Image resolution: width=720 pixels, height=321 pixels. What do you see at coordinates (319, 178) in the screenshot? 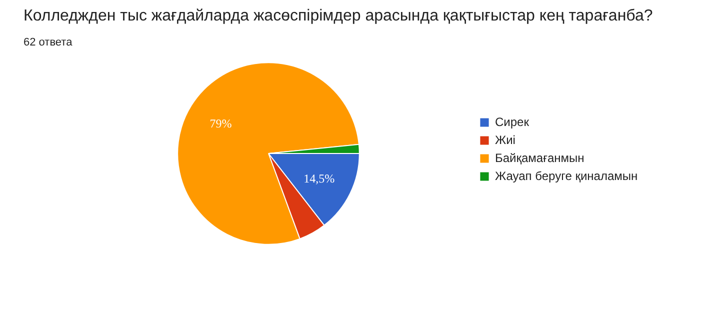
I see `data-label: 14,5%` at bounding box center [319, 178].